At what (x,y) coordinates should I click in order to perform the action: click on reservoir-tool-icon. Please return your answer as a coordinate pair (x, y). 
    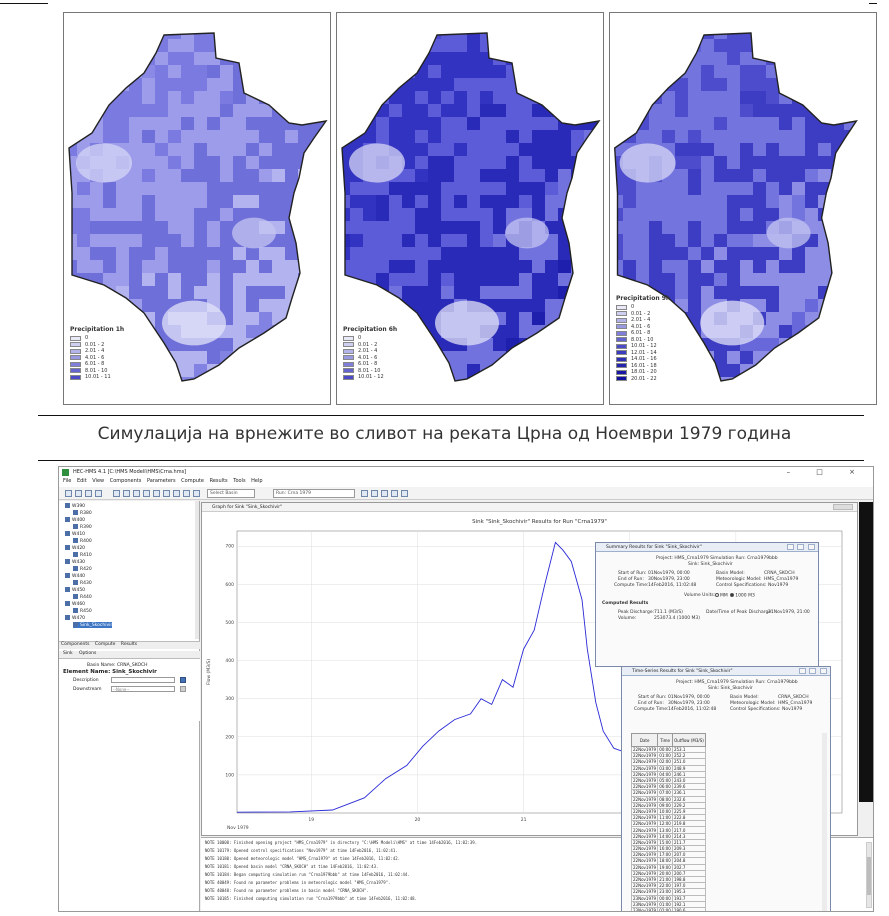
    Looking at the image, I should click on (166, 493).